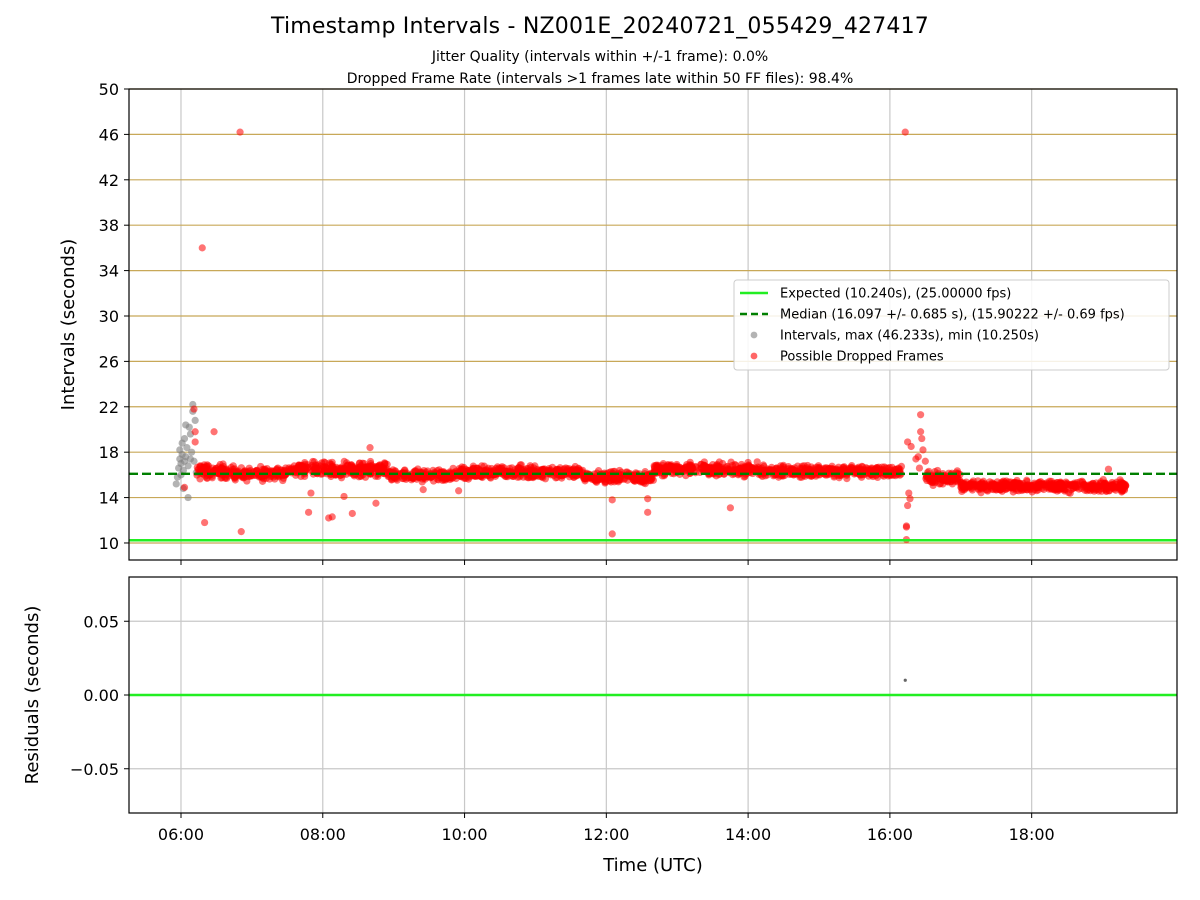  I want to click on x-tick-label: 12:00, so click(606, 834).